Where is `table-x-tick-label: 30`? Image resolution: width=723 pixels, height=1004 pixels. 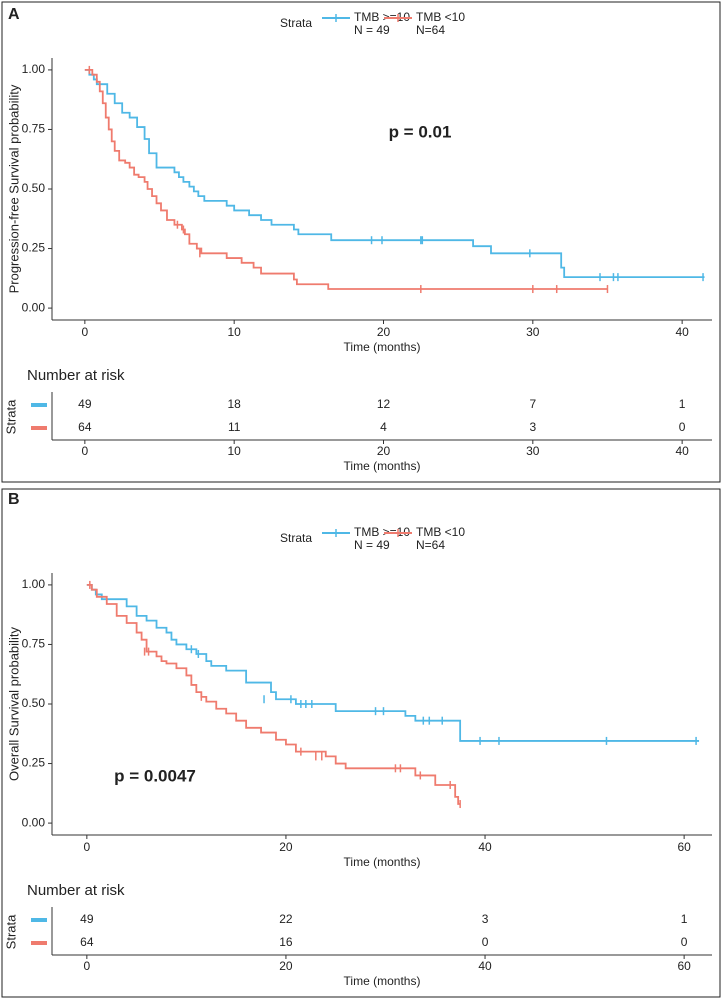 table-x-tick-label: 30 is located at coordinates (533, 451).